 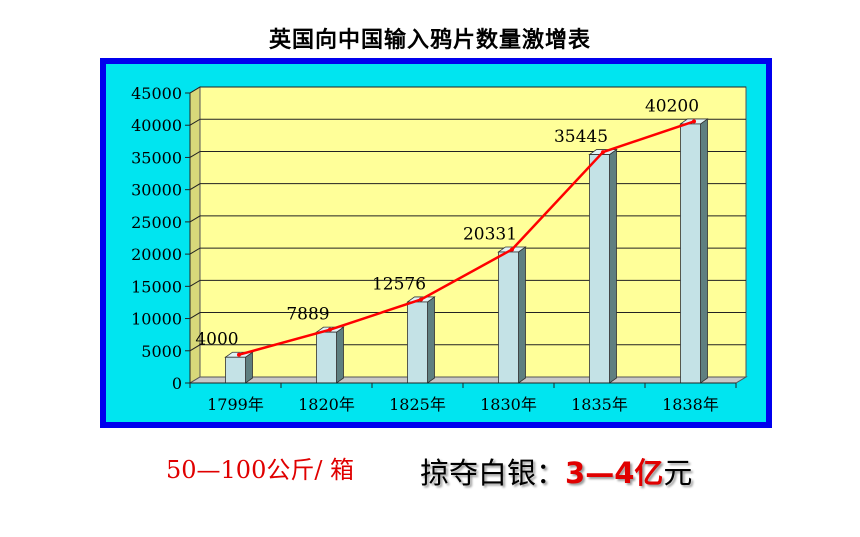 What do you see at coordinates (690, 404) in the screenshot?
I see `x-tick-label: 1838年` at bounding box center [690, 404].